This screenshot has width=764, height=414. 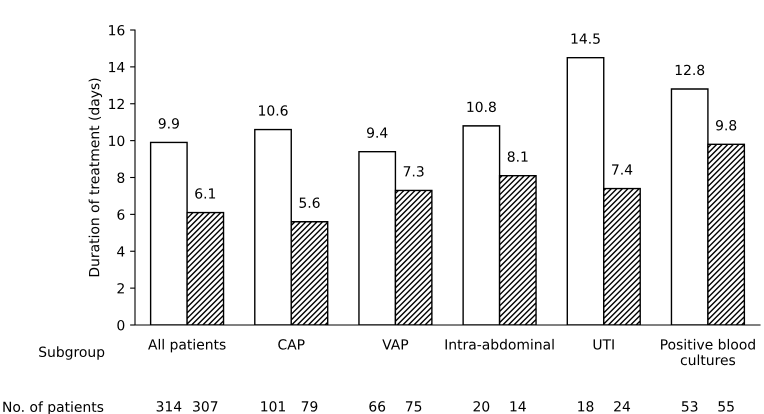 What do you see at coordinates (71, 353) in the screenshot?
I see `x-axis-title: Subgroup` at bounding box center [71, 353].